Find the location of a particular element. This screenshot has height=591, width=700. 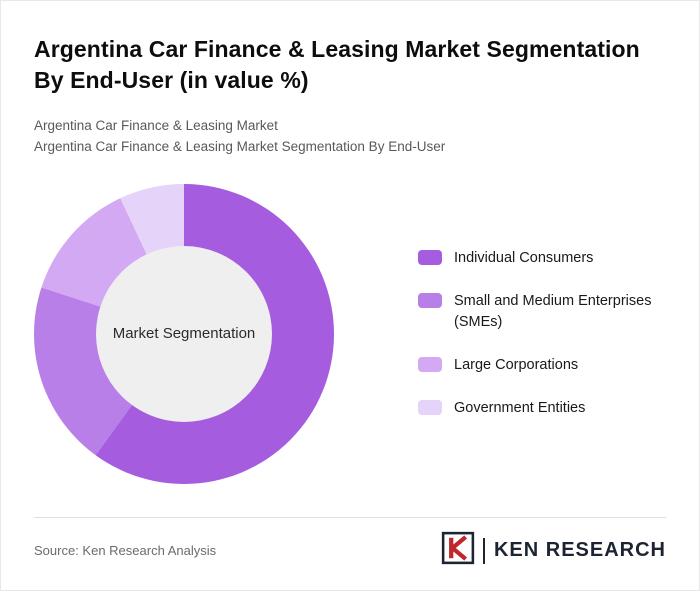

ken-research-logo: KEN RESEARCH is located at coordinates (553, 550).